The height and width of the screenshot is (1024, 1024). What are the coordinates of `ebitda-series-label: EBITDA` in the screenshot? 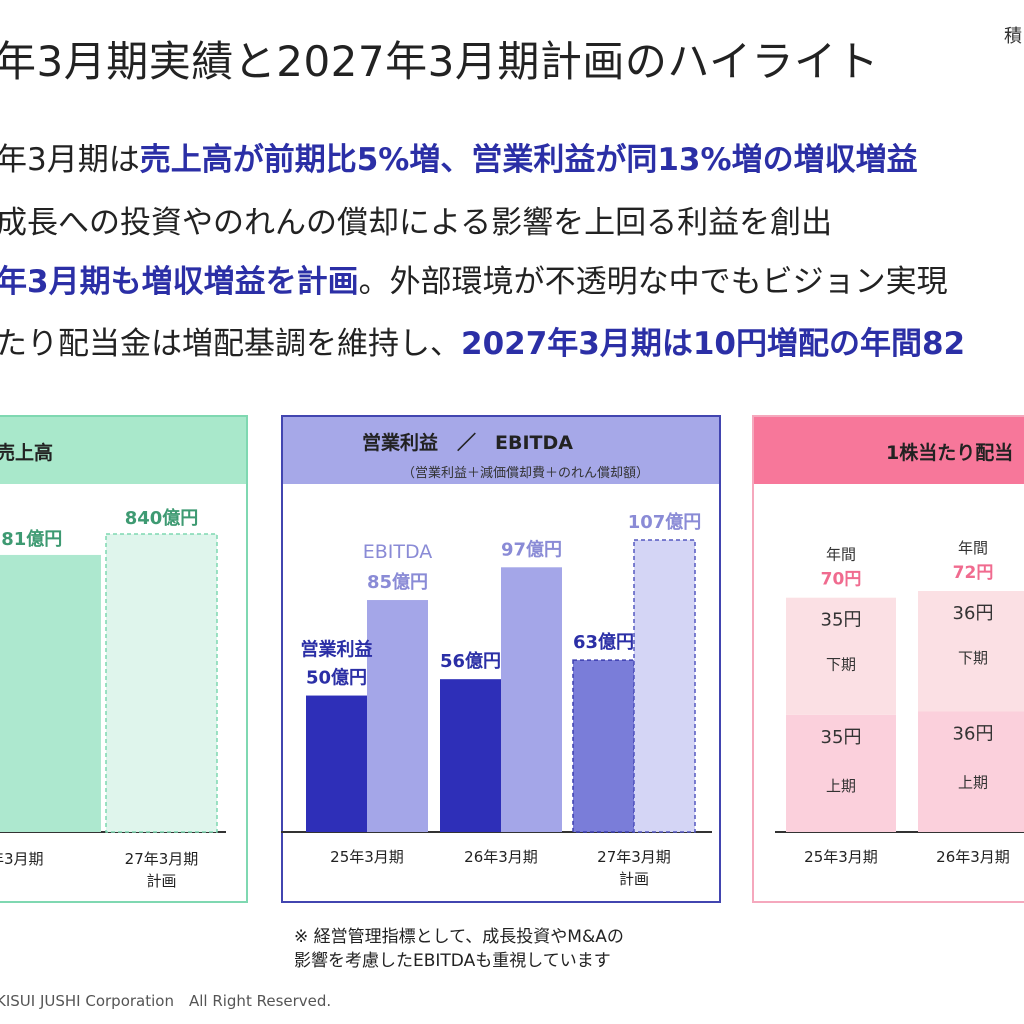 It's located at (398, 552).